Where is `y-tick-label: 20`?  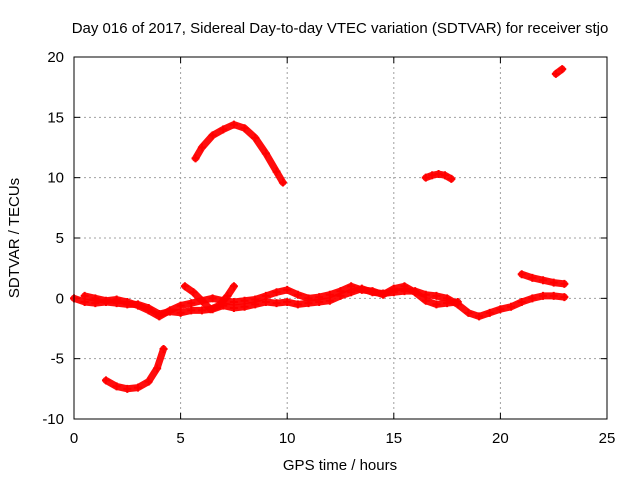 y-tick-label: 20 is located at coordinates (55, 57).